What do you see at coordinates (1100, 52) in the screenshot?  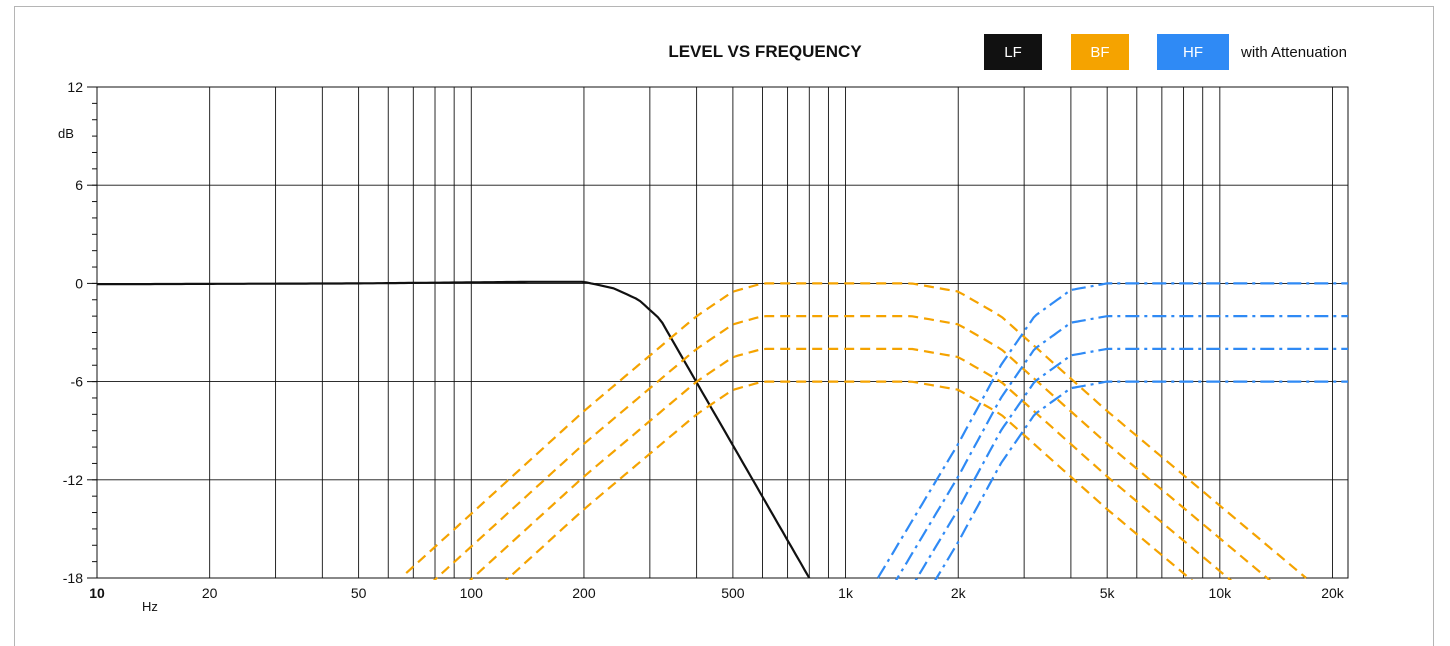 I see `legend-item-bf: BF` at bounding box center [1100, 52].